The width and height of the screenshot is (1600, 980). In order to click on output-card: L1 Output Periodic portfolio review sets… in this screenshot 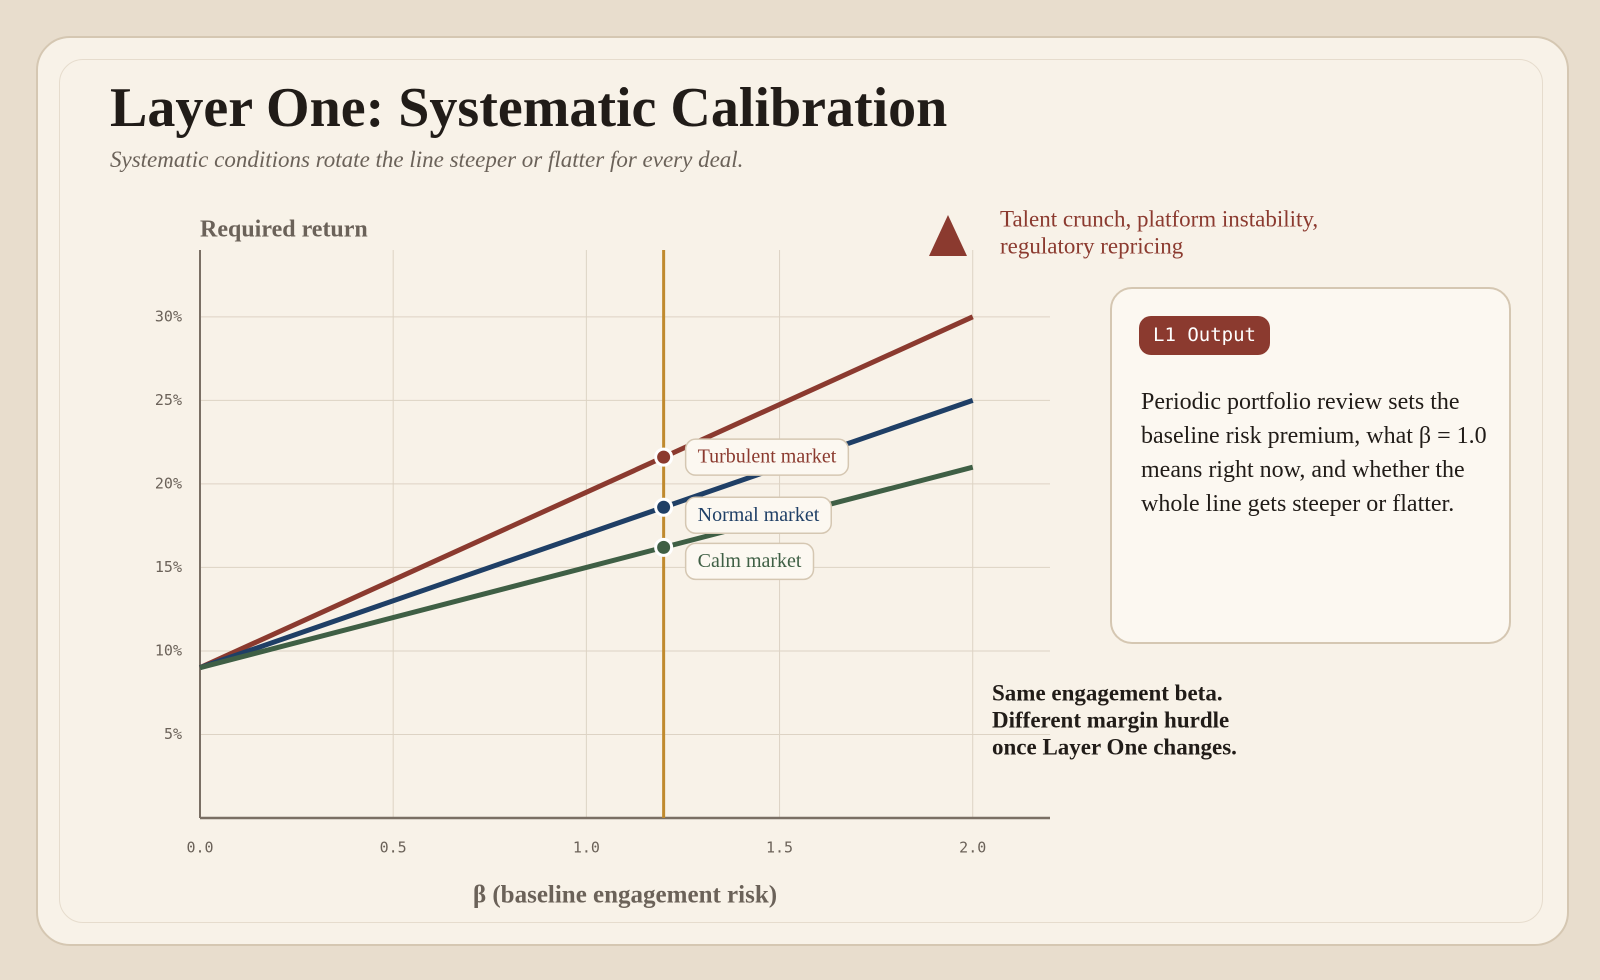, I will do `click(1310, 465)`.